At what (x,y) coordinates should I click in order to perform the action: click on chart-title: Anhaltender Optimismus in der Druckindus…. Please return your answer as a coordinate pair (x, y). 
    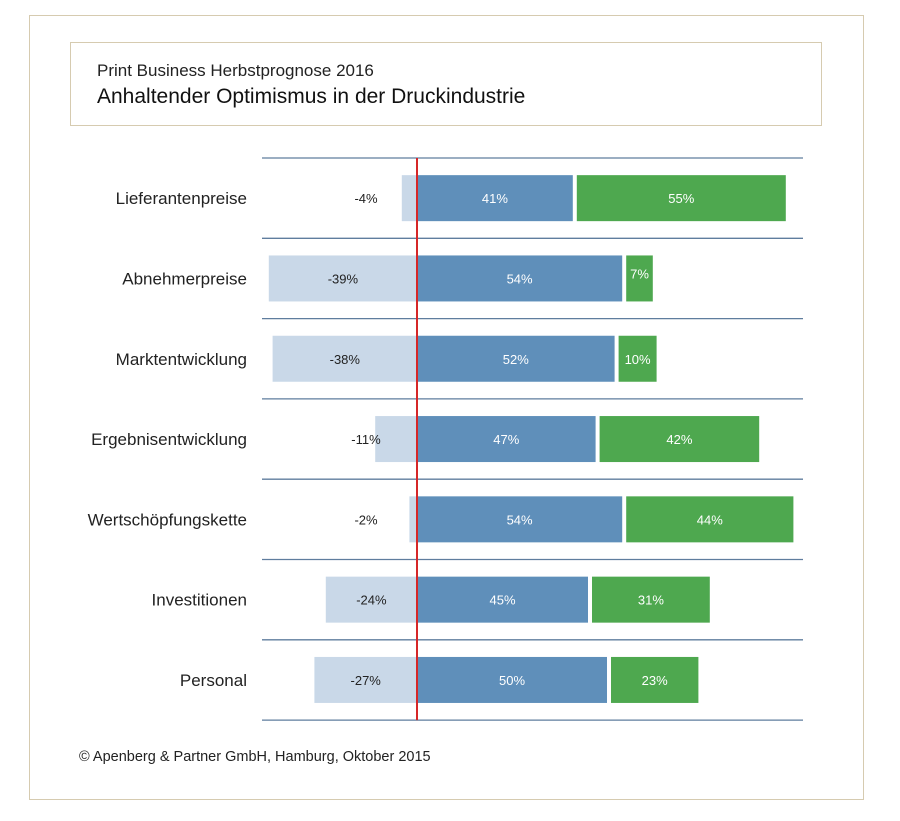
    Looking at the image, I should click on (311, 96).